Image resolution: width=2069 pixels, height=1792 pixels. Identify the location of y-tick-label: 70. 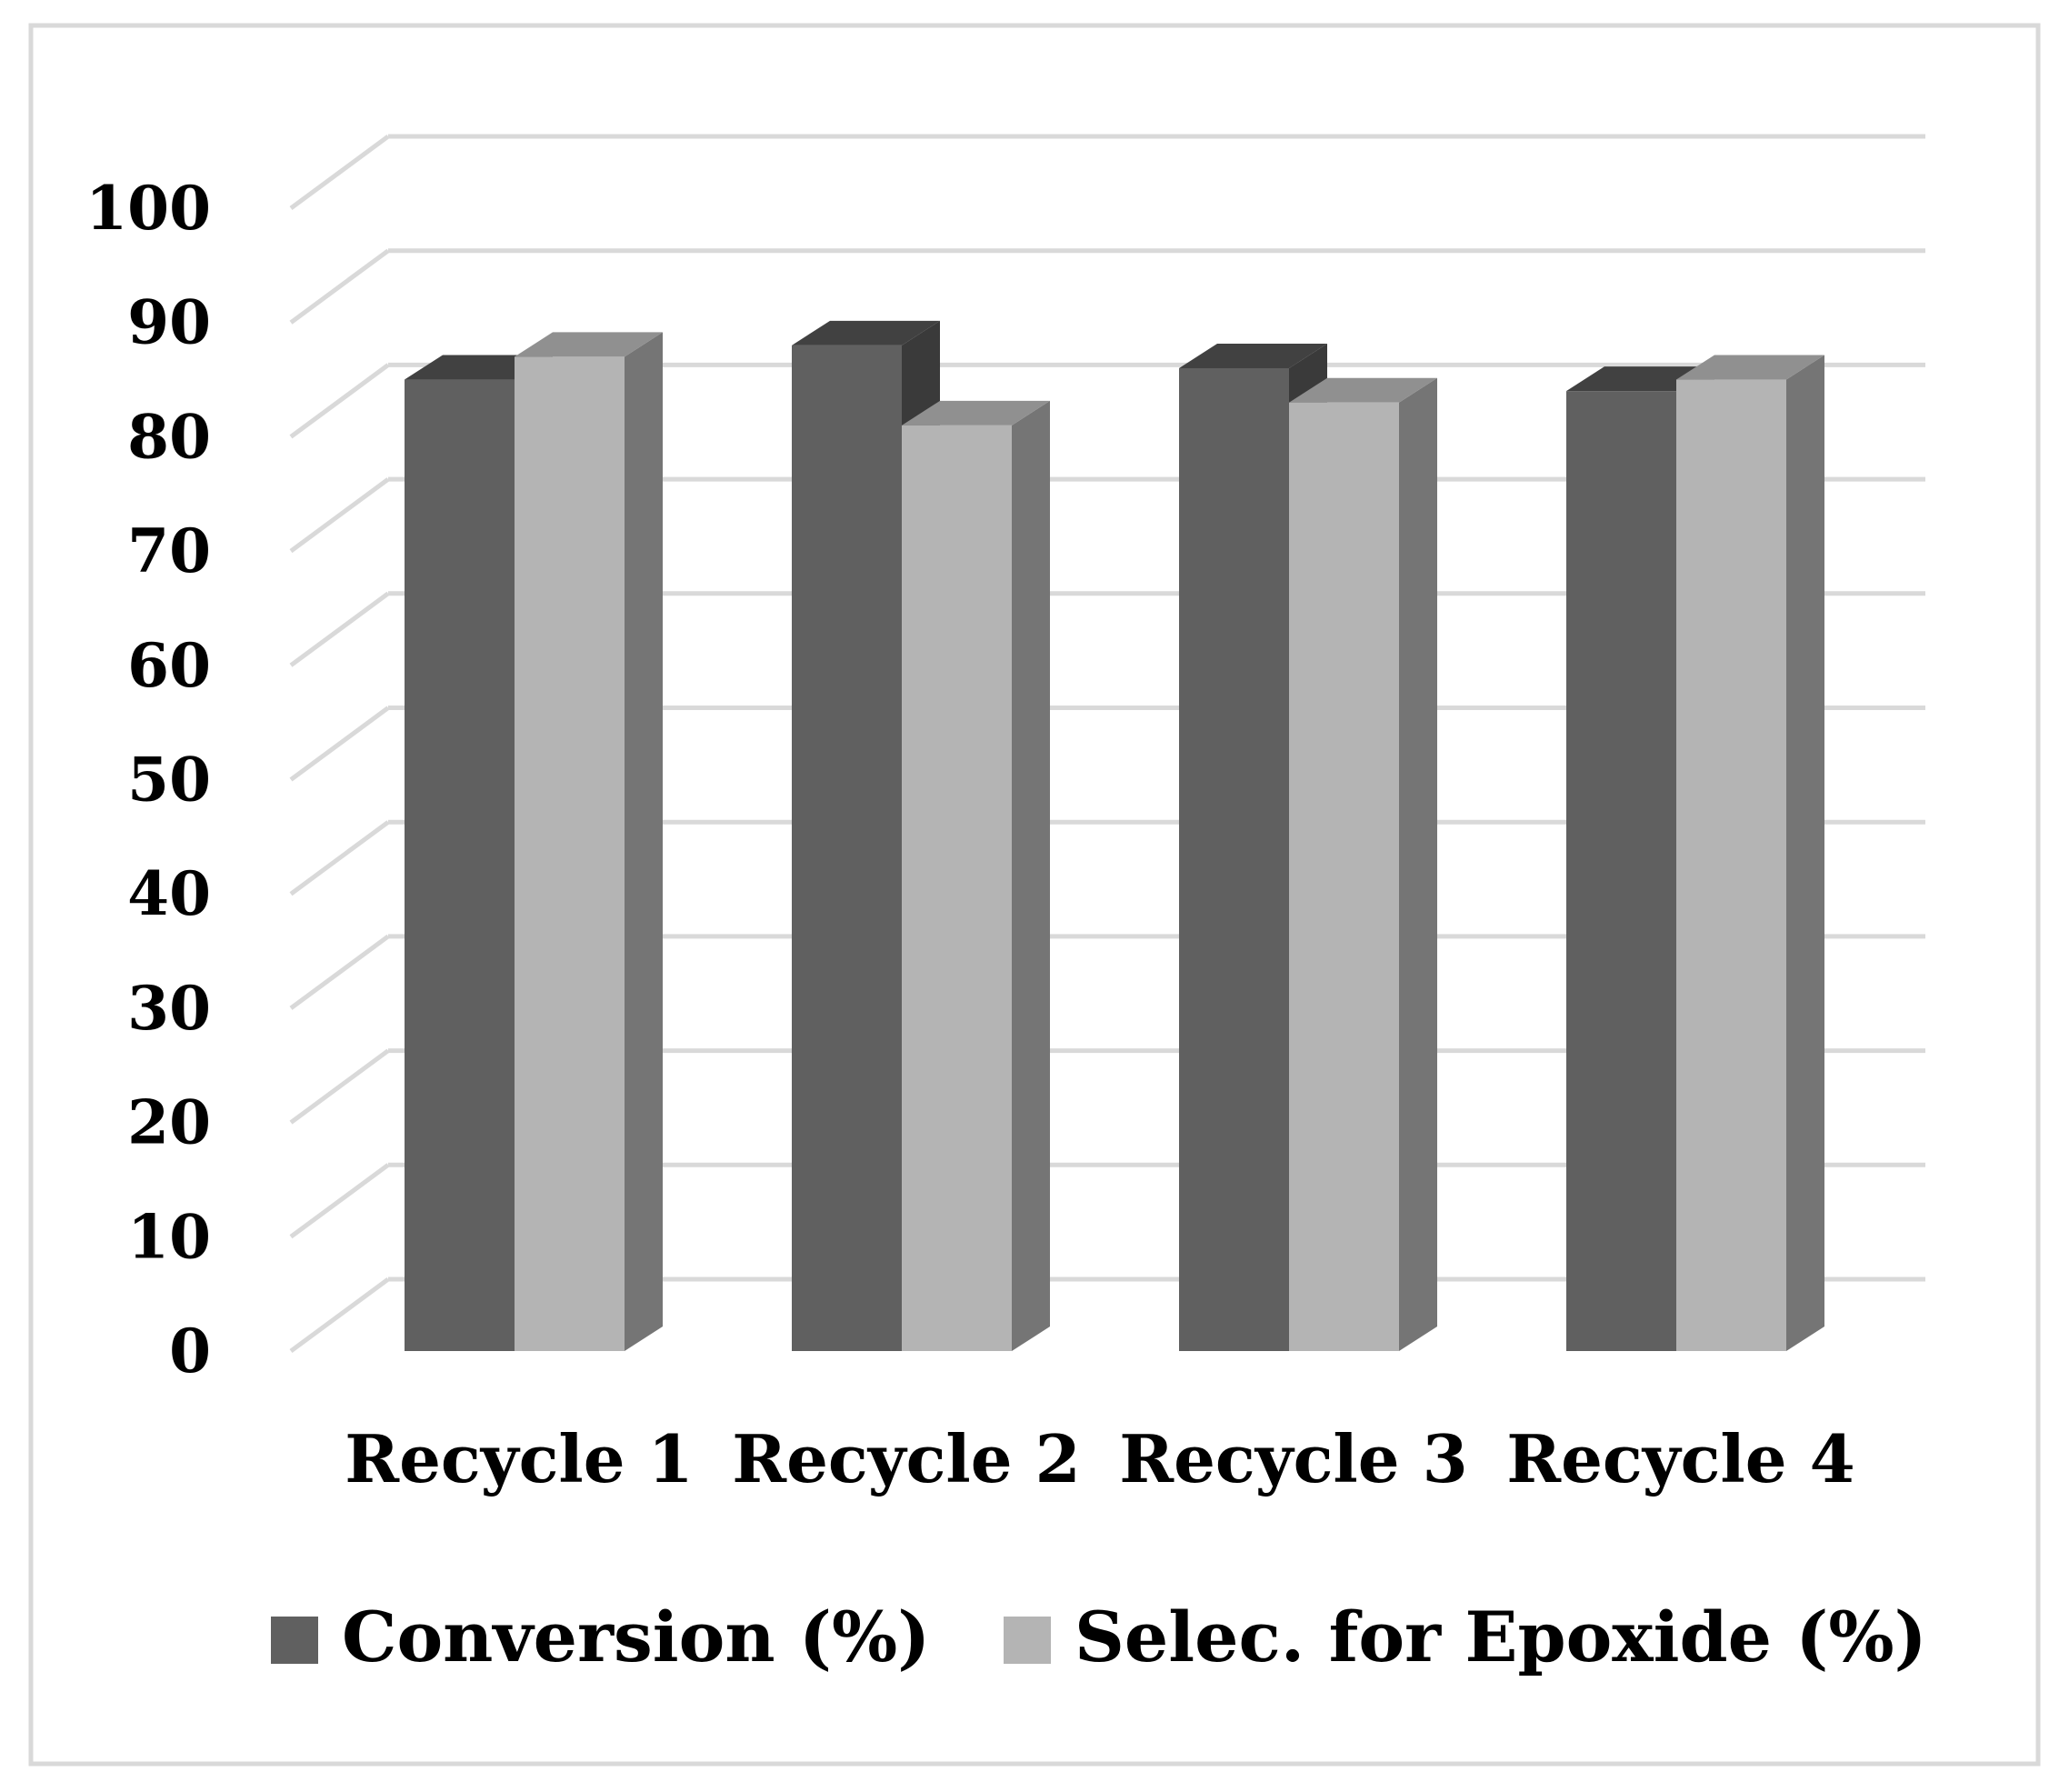
(169, 551).